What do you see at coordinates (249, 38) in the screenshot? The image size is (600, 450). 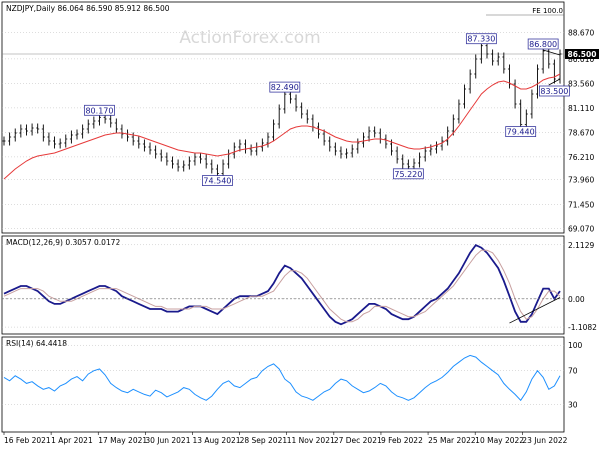 I see `watermark: ActionForex.com` at bounding box center [249, 38].